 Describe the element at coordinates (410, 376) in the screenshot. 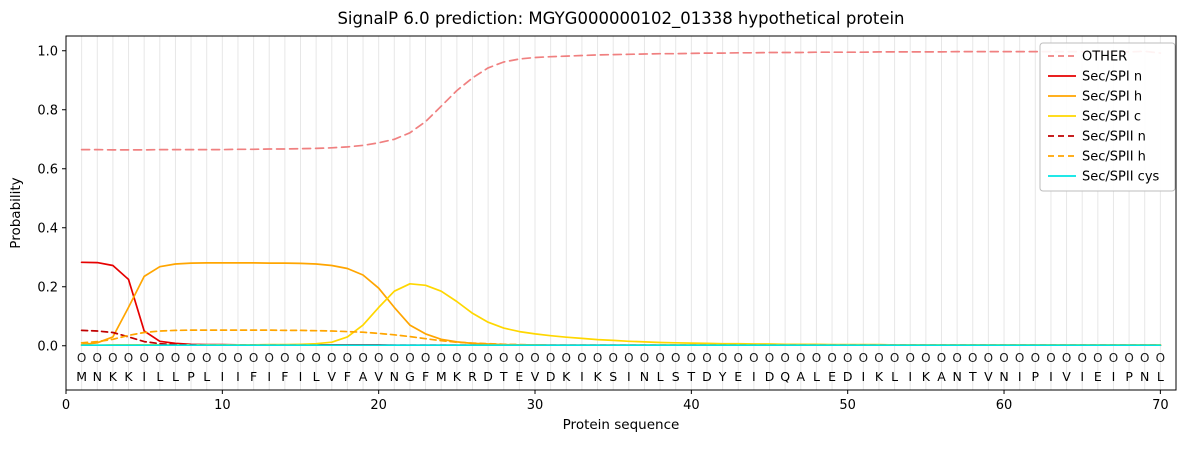

I see `svg-text: G` at that location.